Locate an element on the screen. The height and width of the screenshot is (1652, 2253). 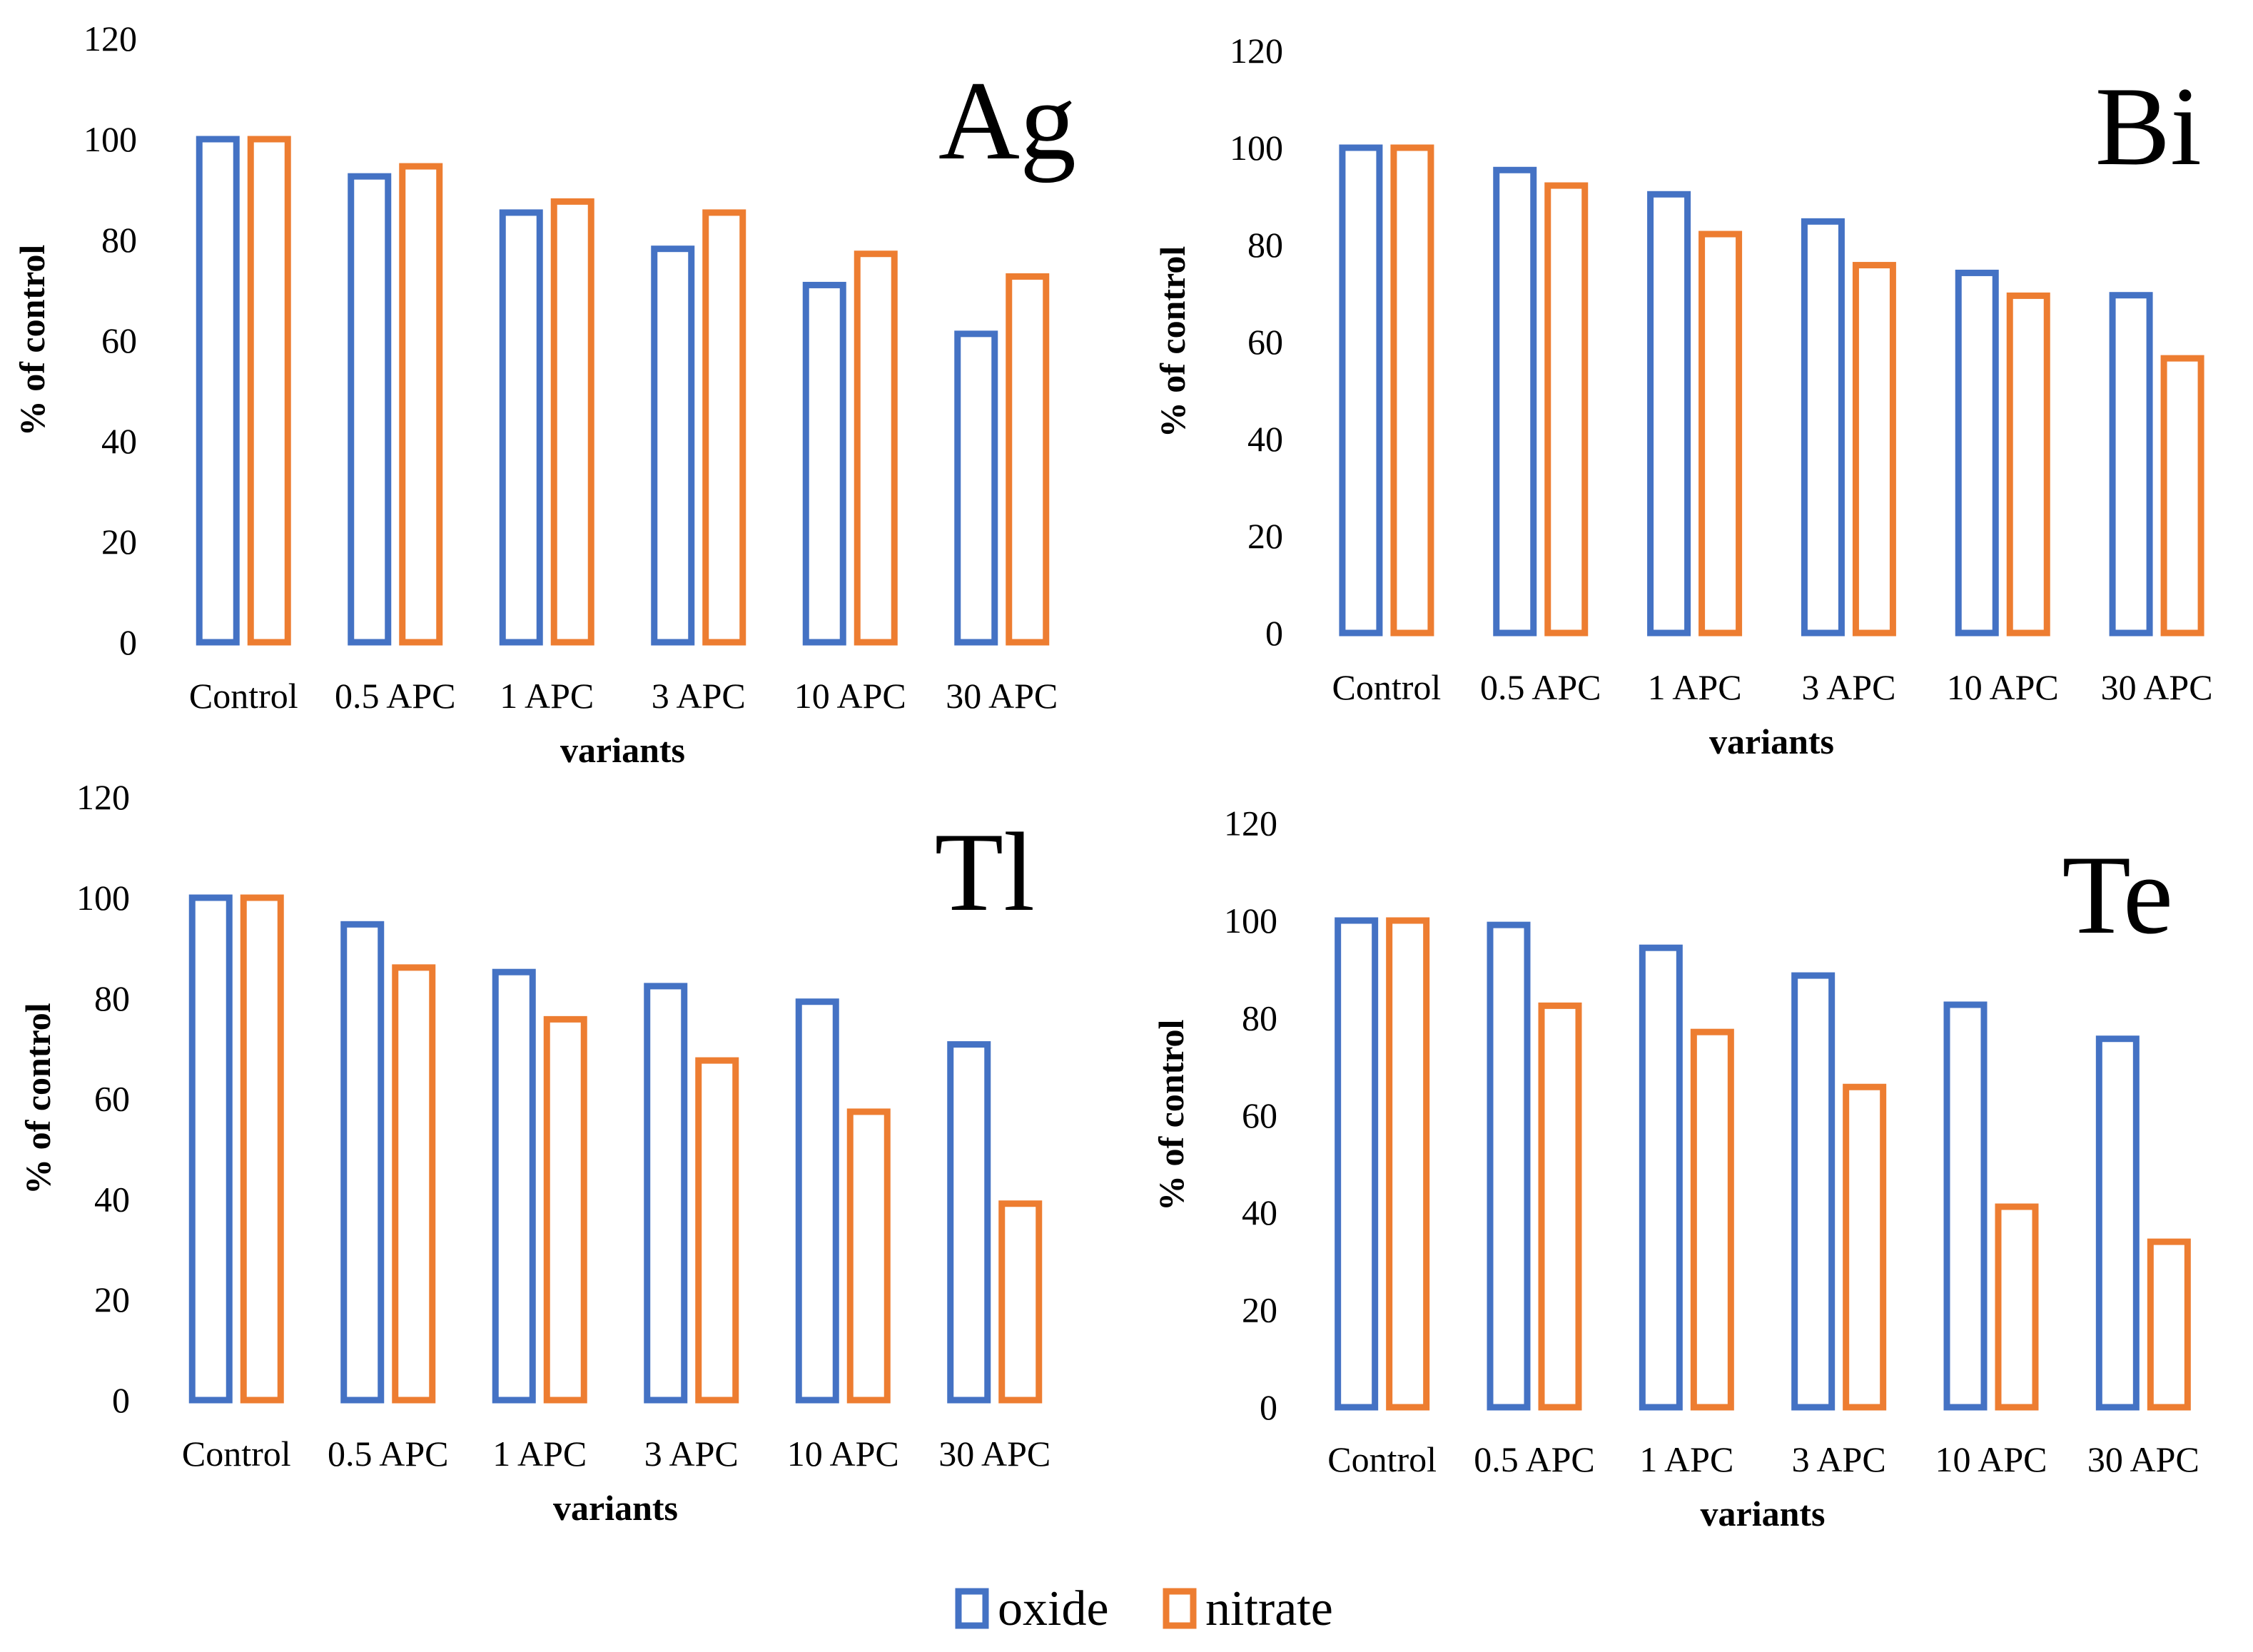
panel-title: Te is located at coordinates (2117, 895).